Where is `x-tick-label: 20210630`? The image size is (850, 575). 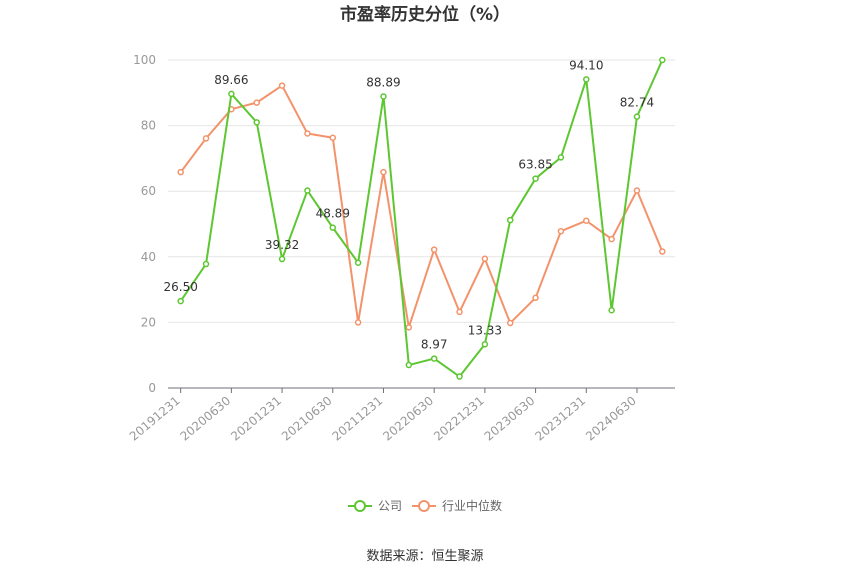
x-tick-label: 20210630 is located at coordinates (307, 419).